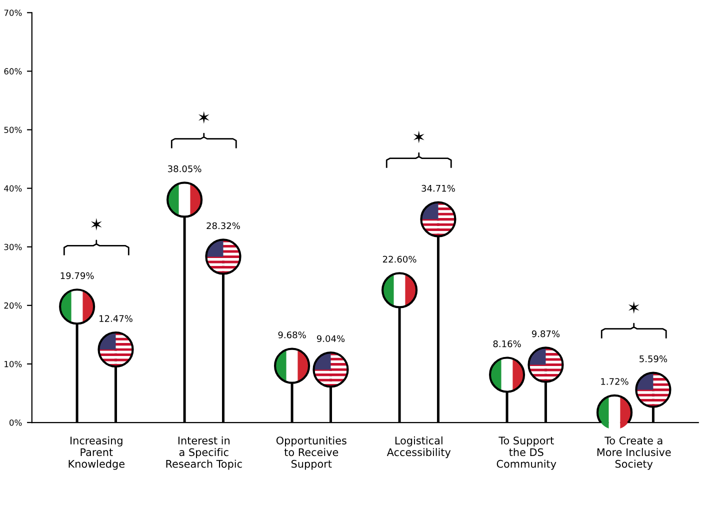 The width and height of the screenshot is (709, 506). What do you see at coordinates (13, 188) in the screenshot?
I see `y-tick-label: 40%` at bounding box center [13, 188].